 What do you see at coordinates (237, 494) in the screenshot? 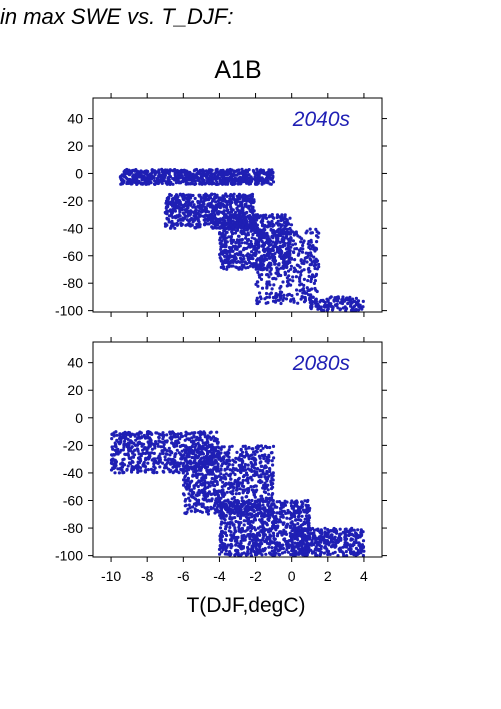
I see `point-cloud` at bounding box center [237, 494].